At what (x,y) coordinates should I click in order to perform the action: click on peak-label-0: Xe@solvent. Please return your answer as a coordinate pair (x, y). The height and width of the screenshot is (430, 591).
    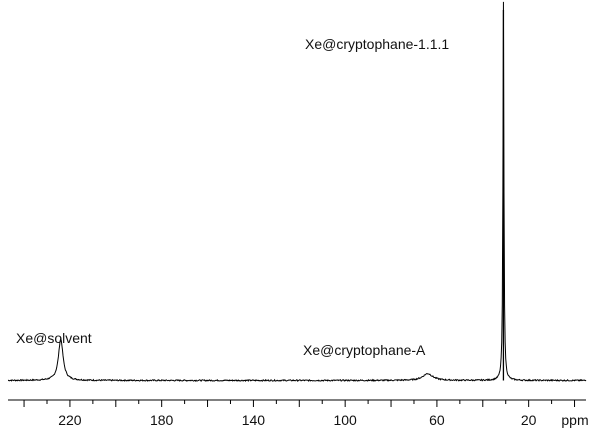
    Looking at the image, I should click on (54, 338).